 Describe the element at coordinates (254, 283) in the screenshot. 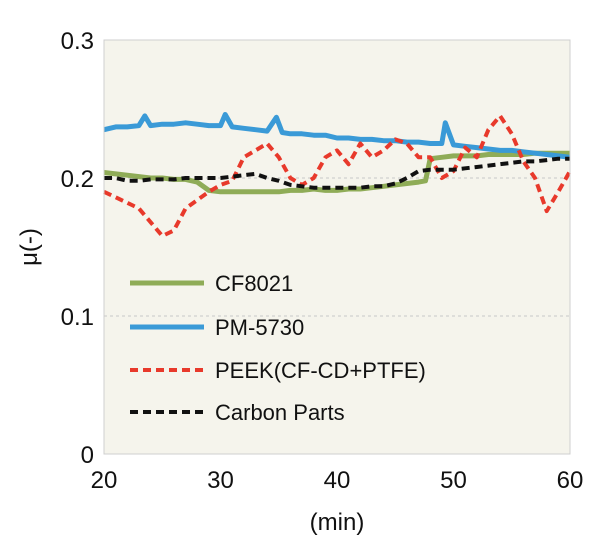

I see `legend-label: CF8021` at that location.